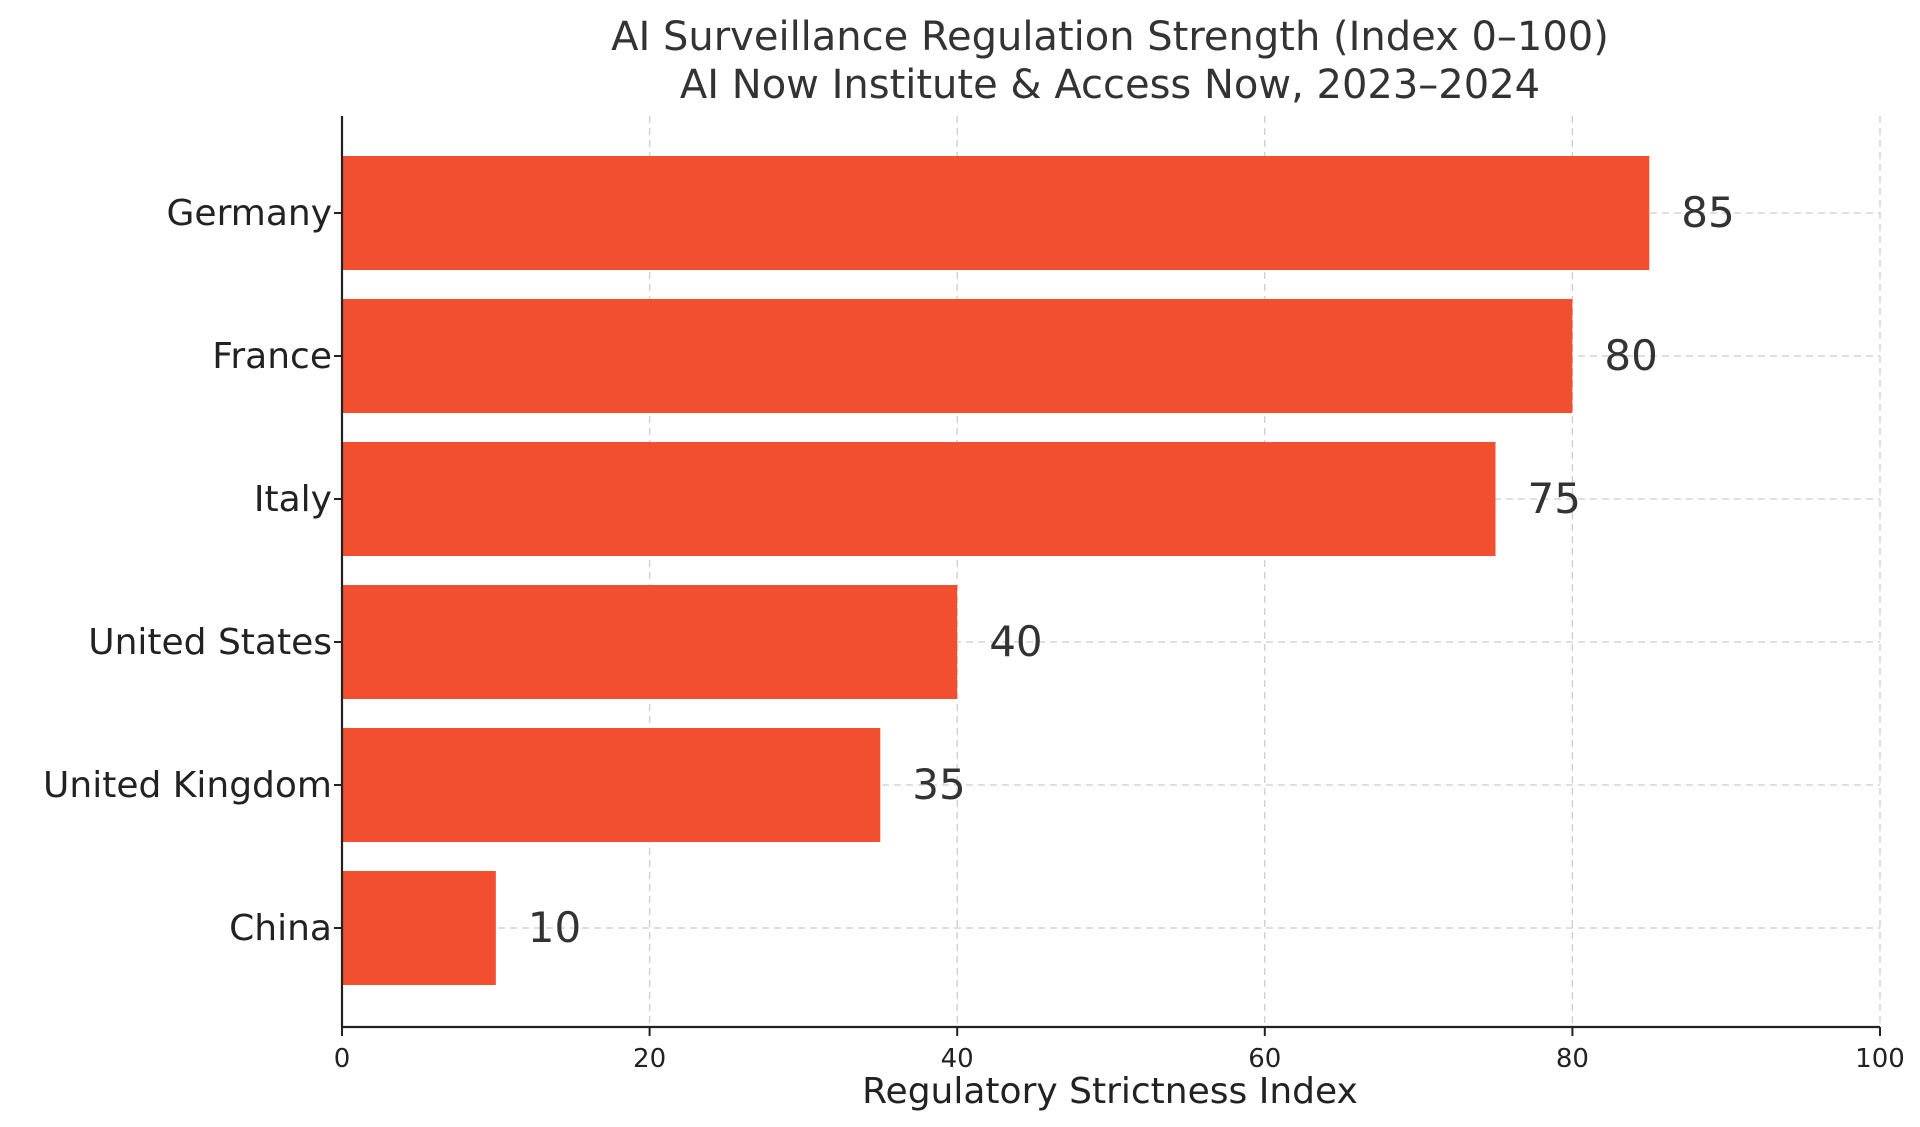 The image size is (1920, 1127). I want to click on value-label: 35, so click(938, 784).